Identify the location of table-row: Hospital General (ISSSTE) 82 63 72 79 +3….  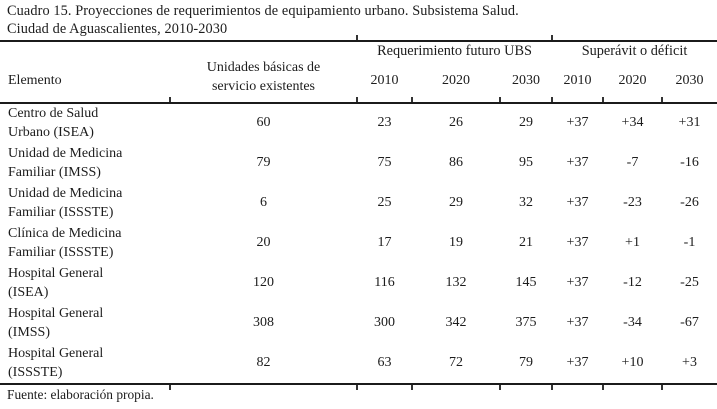
(358, 363).